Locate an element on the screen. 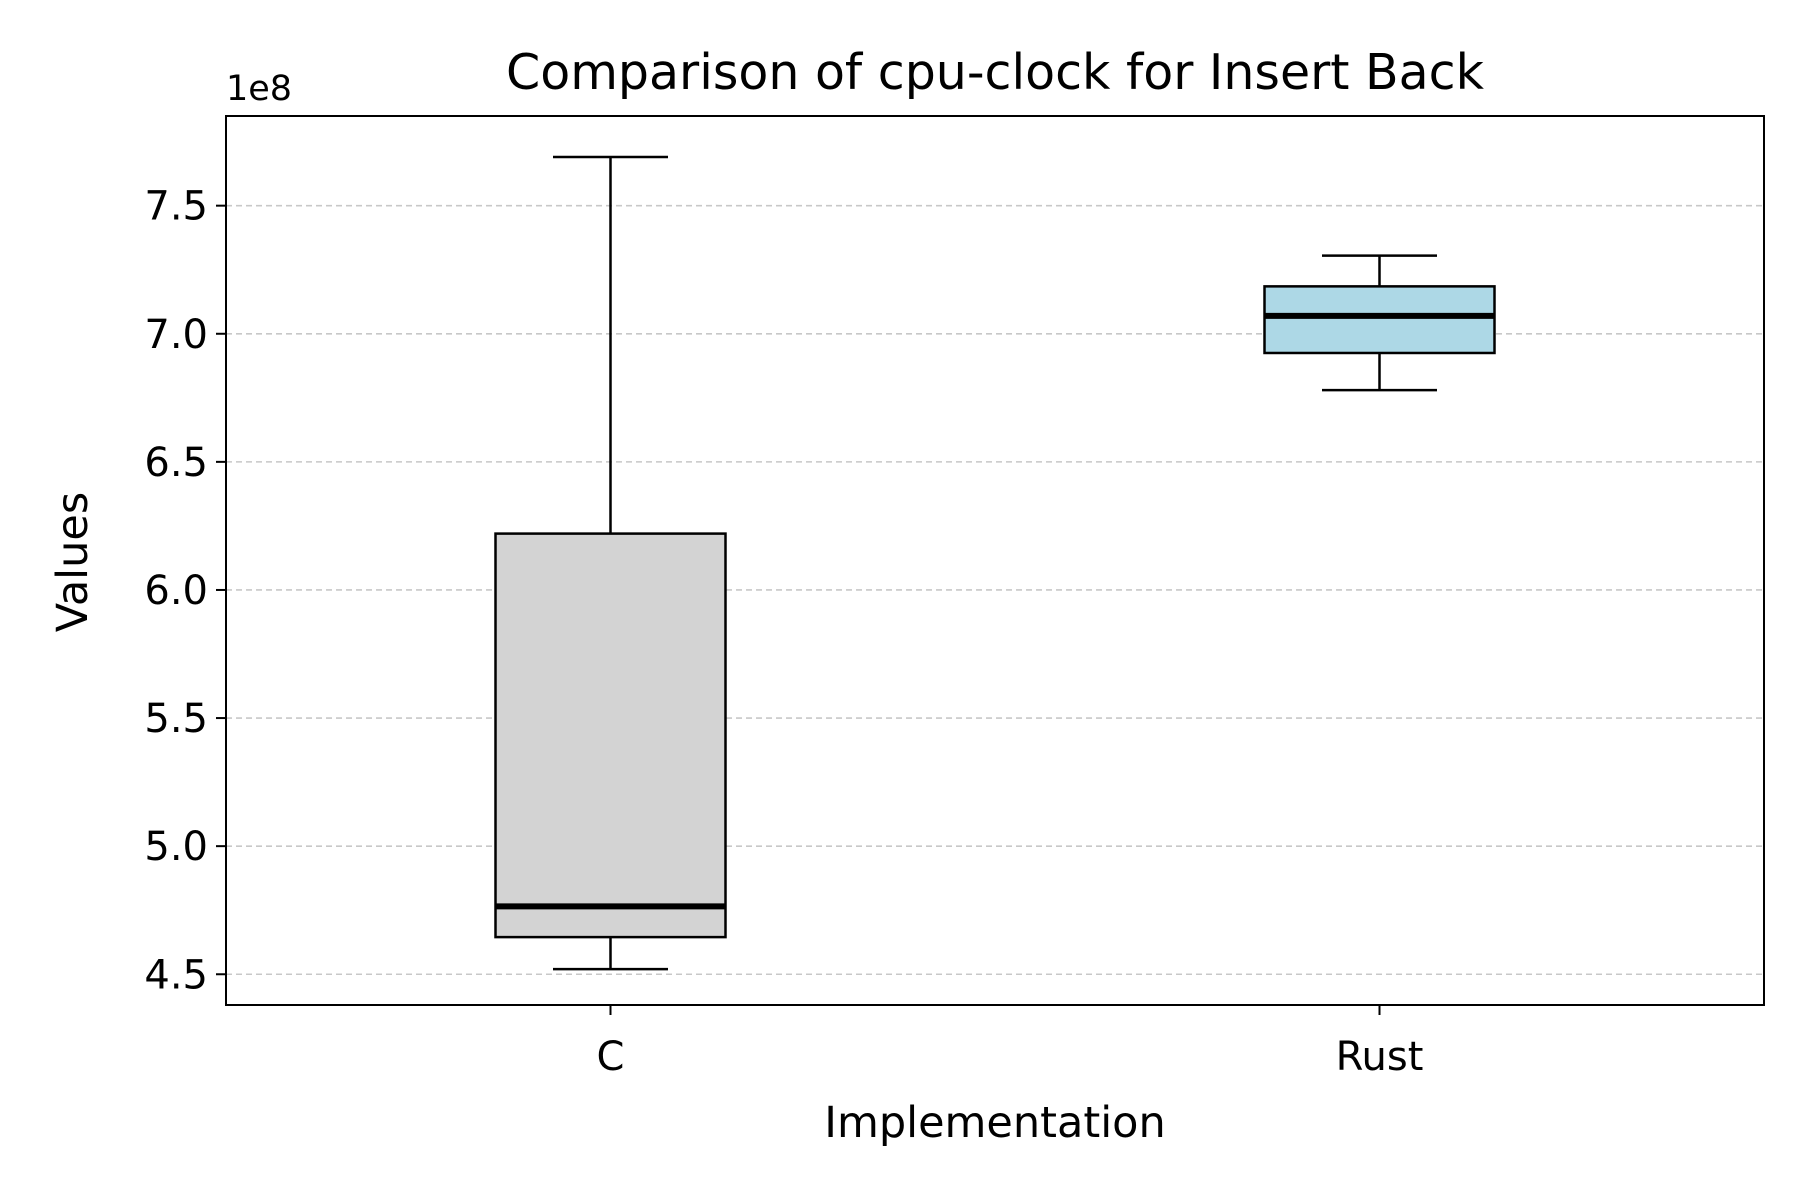 This screenshot has width=1800, height=1200. y-tick-label: 5.0 is located at coordinates (176, 847).